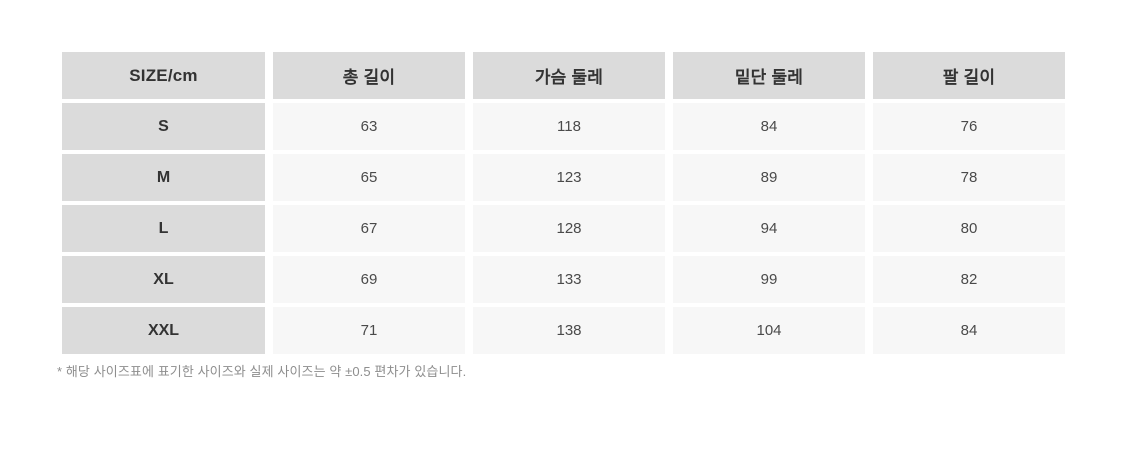 Image resolution: width=1125 pixels, height=464 pixels. I want to click on table-row: XXL 71 138 104 84, so click(563, 330).